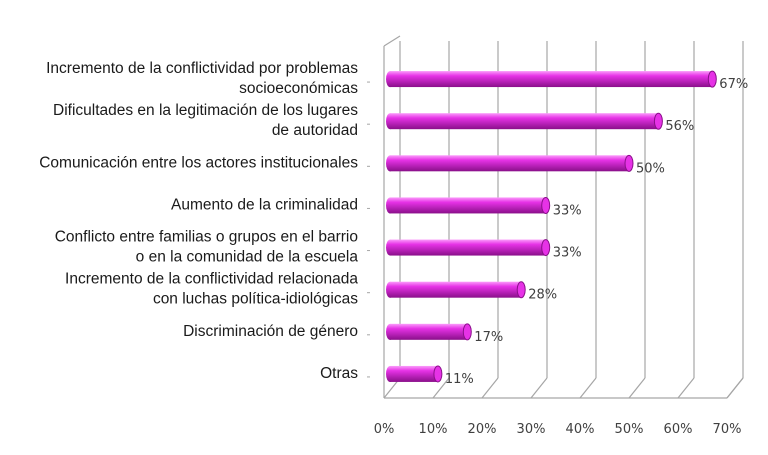 The height and width of the screenshot is (455, 768). Describe the element at coordinates (733, 84) in the screenshot. I see `data-label: 67%` at that location.